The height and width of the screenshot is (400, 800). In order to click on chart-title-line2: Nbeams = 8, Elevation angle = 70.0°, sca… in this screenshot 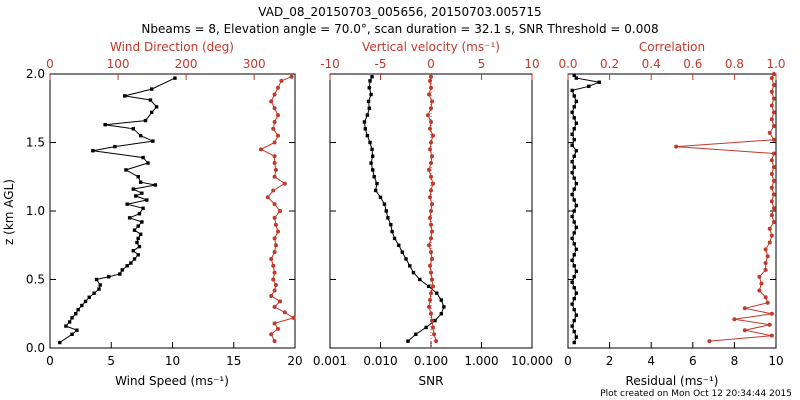, I will do `click(399, 29)`.